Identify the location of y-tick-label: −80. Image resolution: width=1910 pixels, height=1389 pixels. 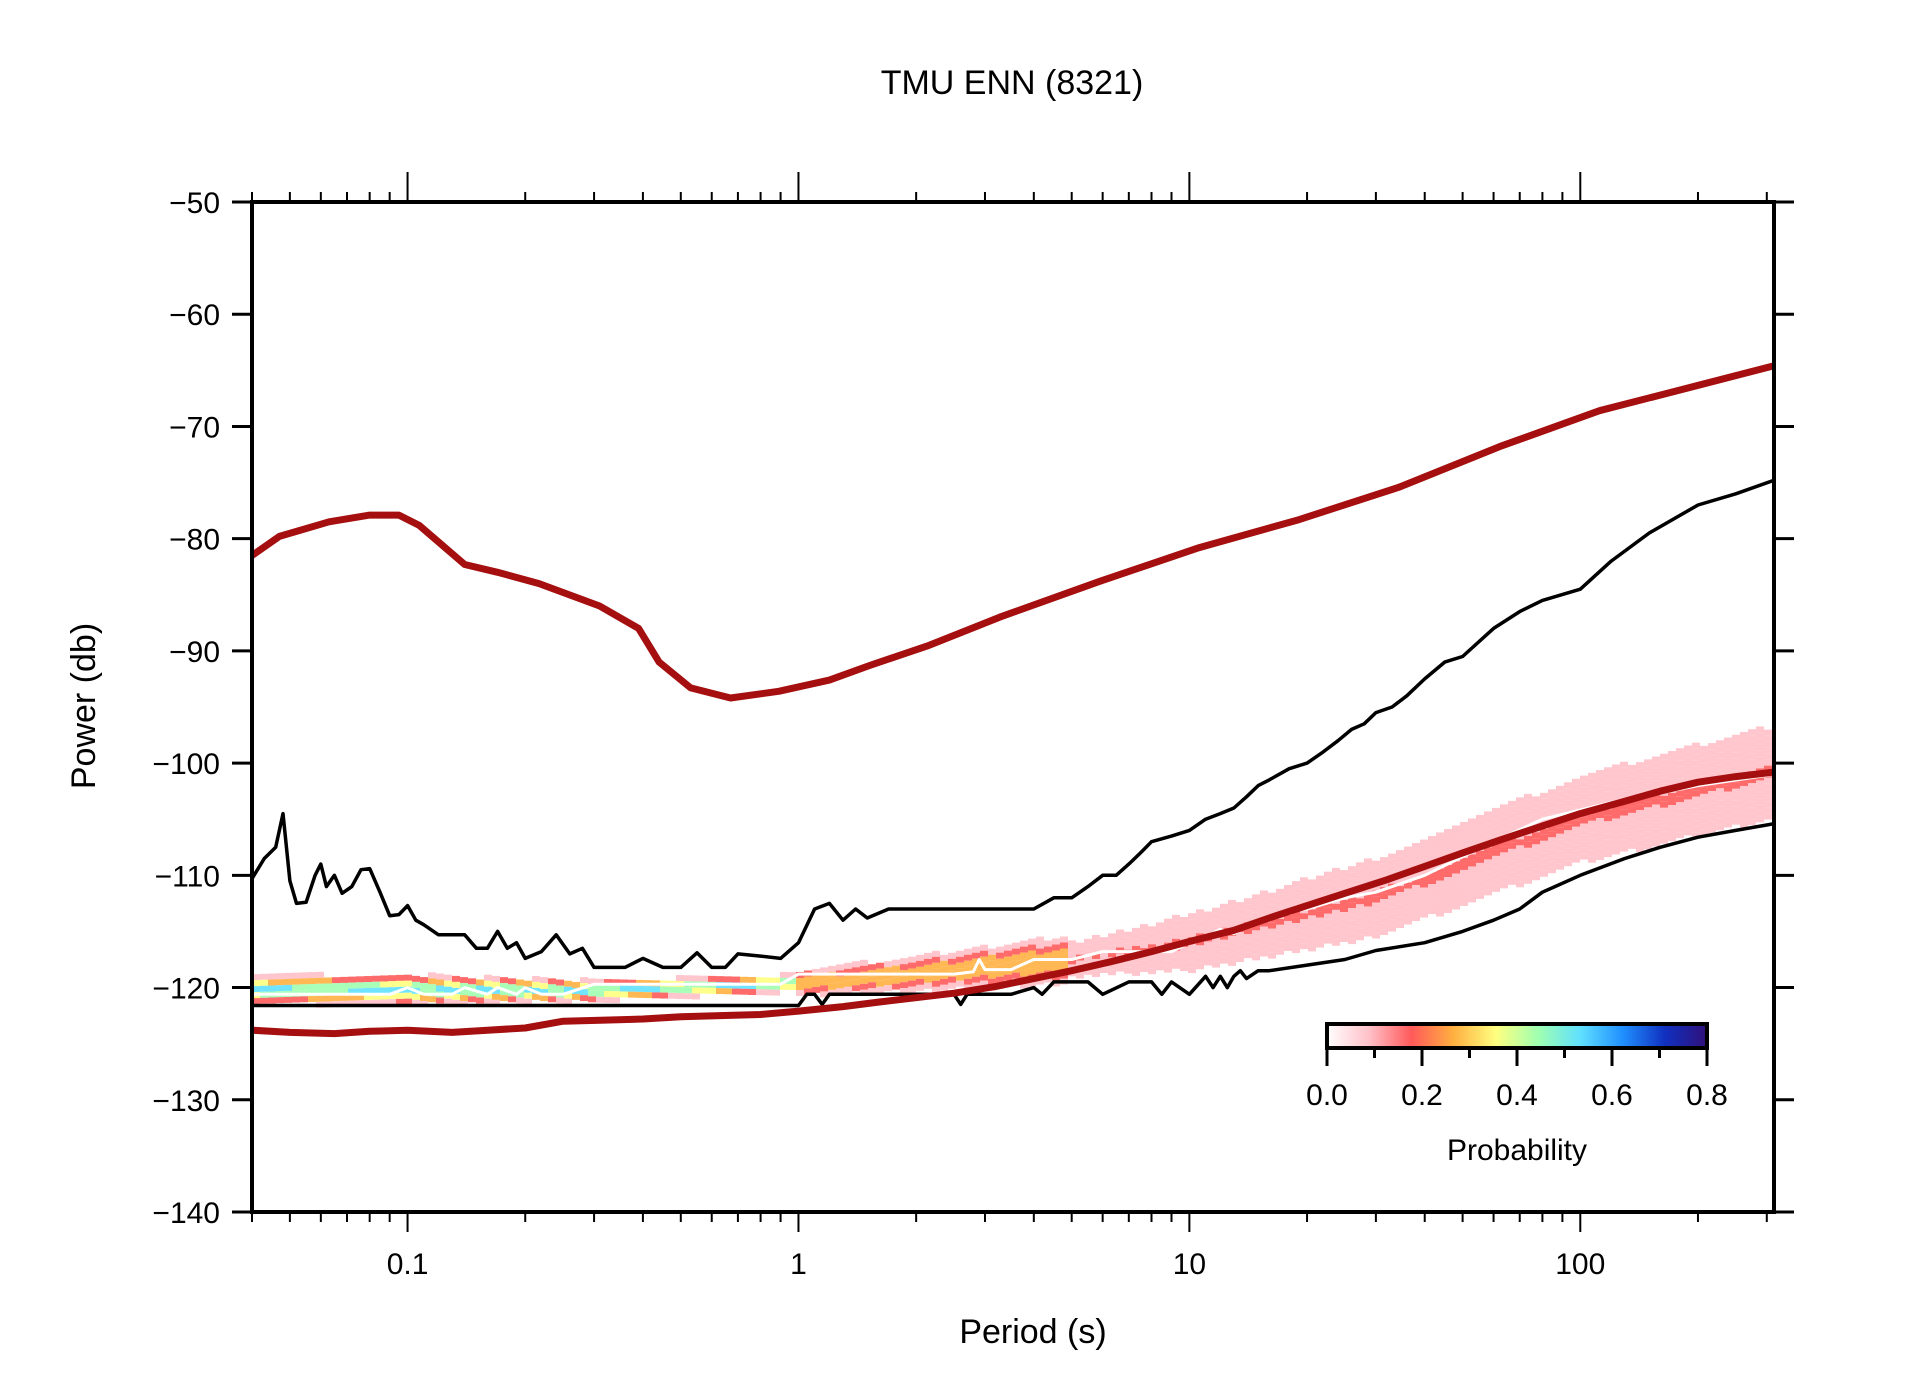
(194, 540).